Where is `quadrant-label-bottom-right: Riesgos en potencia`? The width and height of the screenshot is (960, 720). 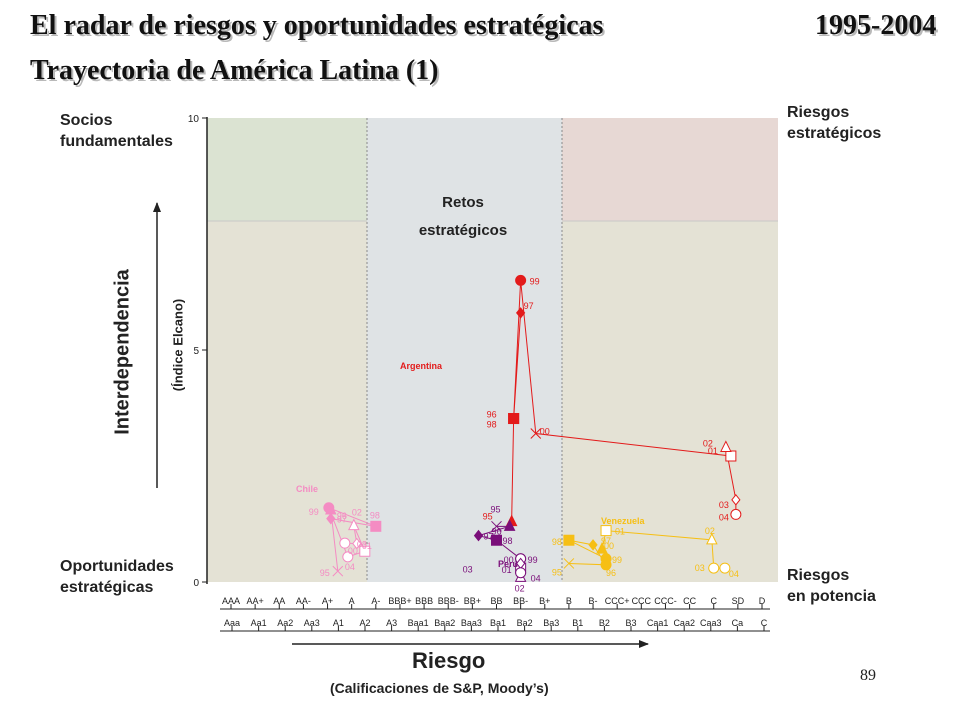 quadrant-label-bottom-right: Riesgos en potencia is located at coordinates (831, 586).